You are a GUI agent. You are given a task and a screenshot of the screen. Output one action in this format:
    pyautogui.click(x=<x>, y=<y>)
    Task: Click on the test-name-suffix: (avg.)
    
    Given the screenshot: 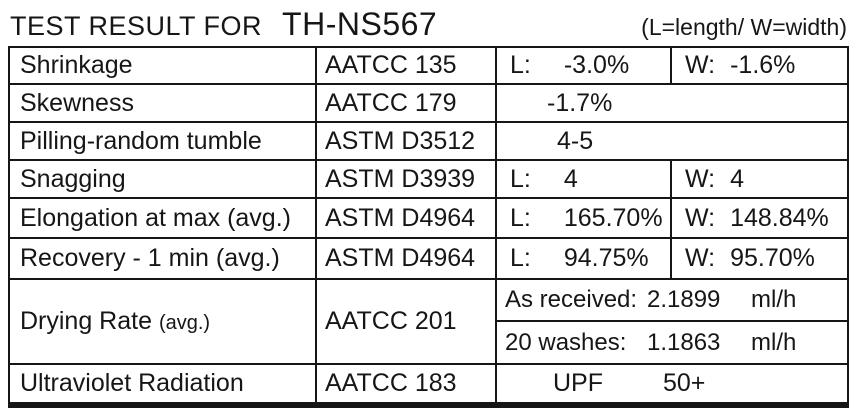 What is the action you would take?
    pyautogui.click(x=184, y=323)
    